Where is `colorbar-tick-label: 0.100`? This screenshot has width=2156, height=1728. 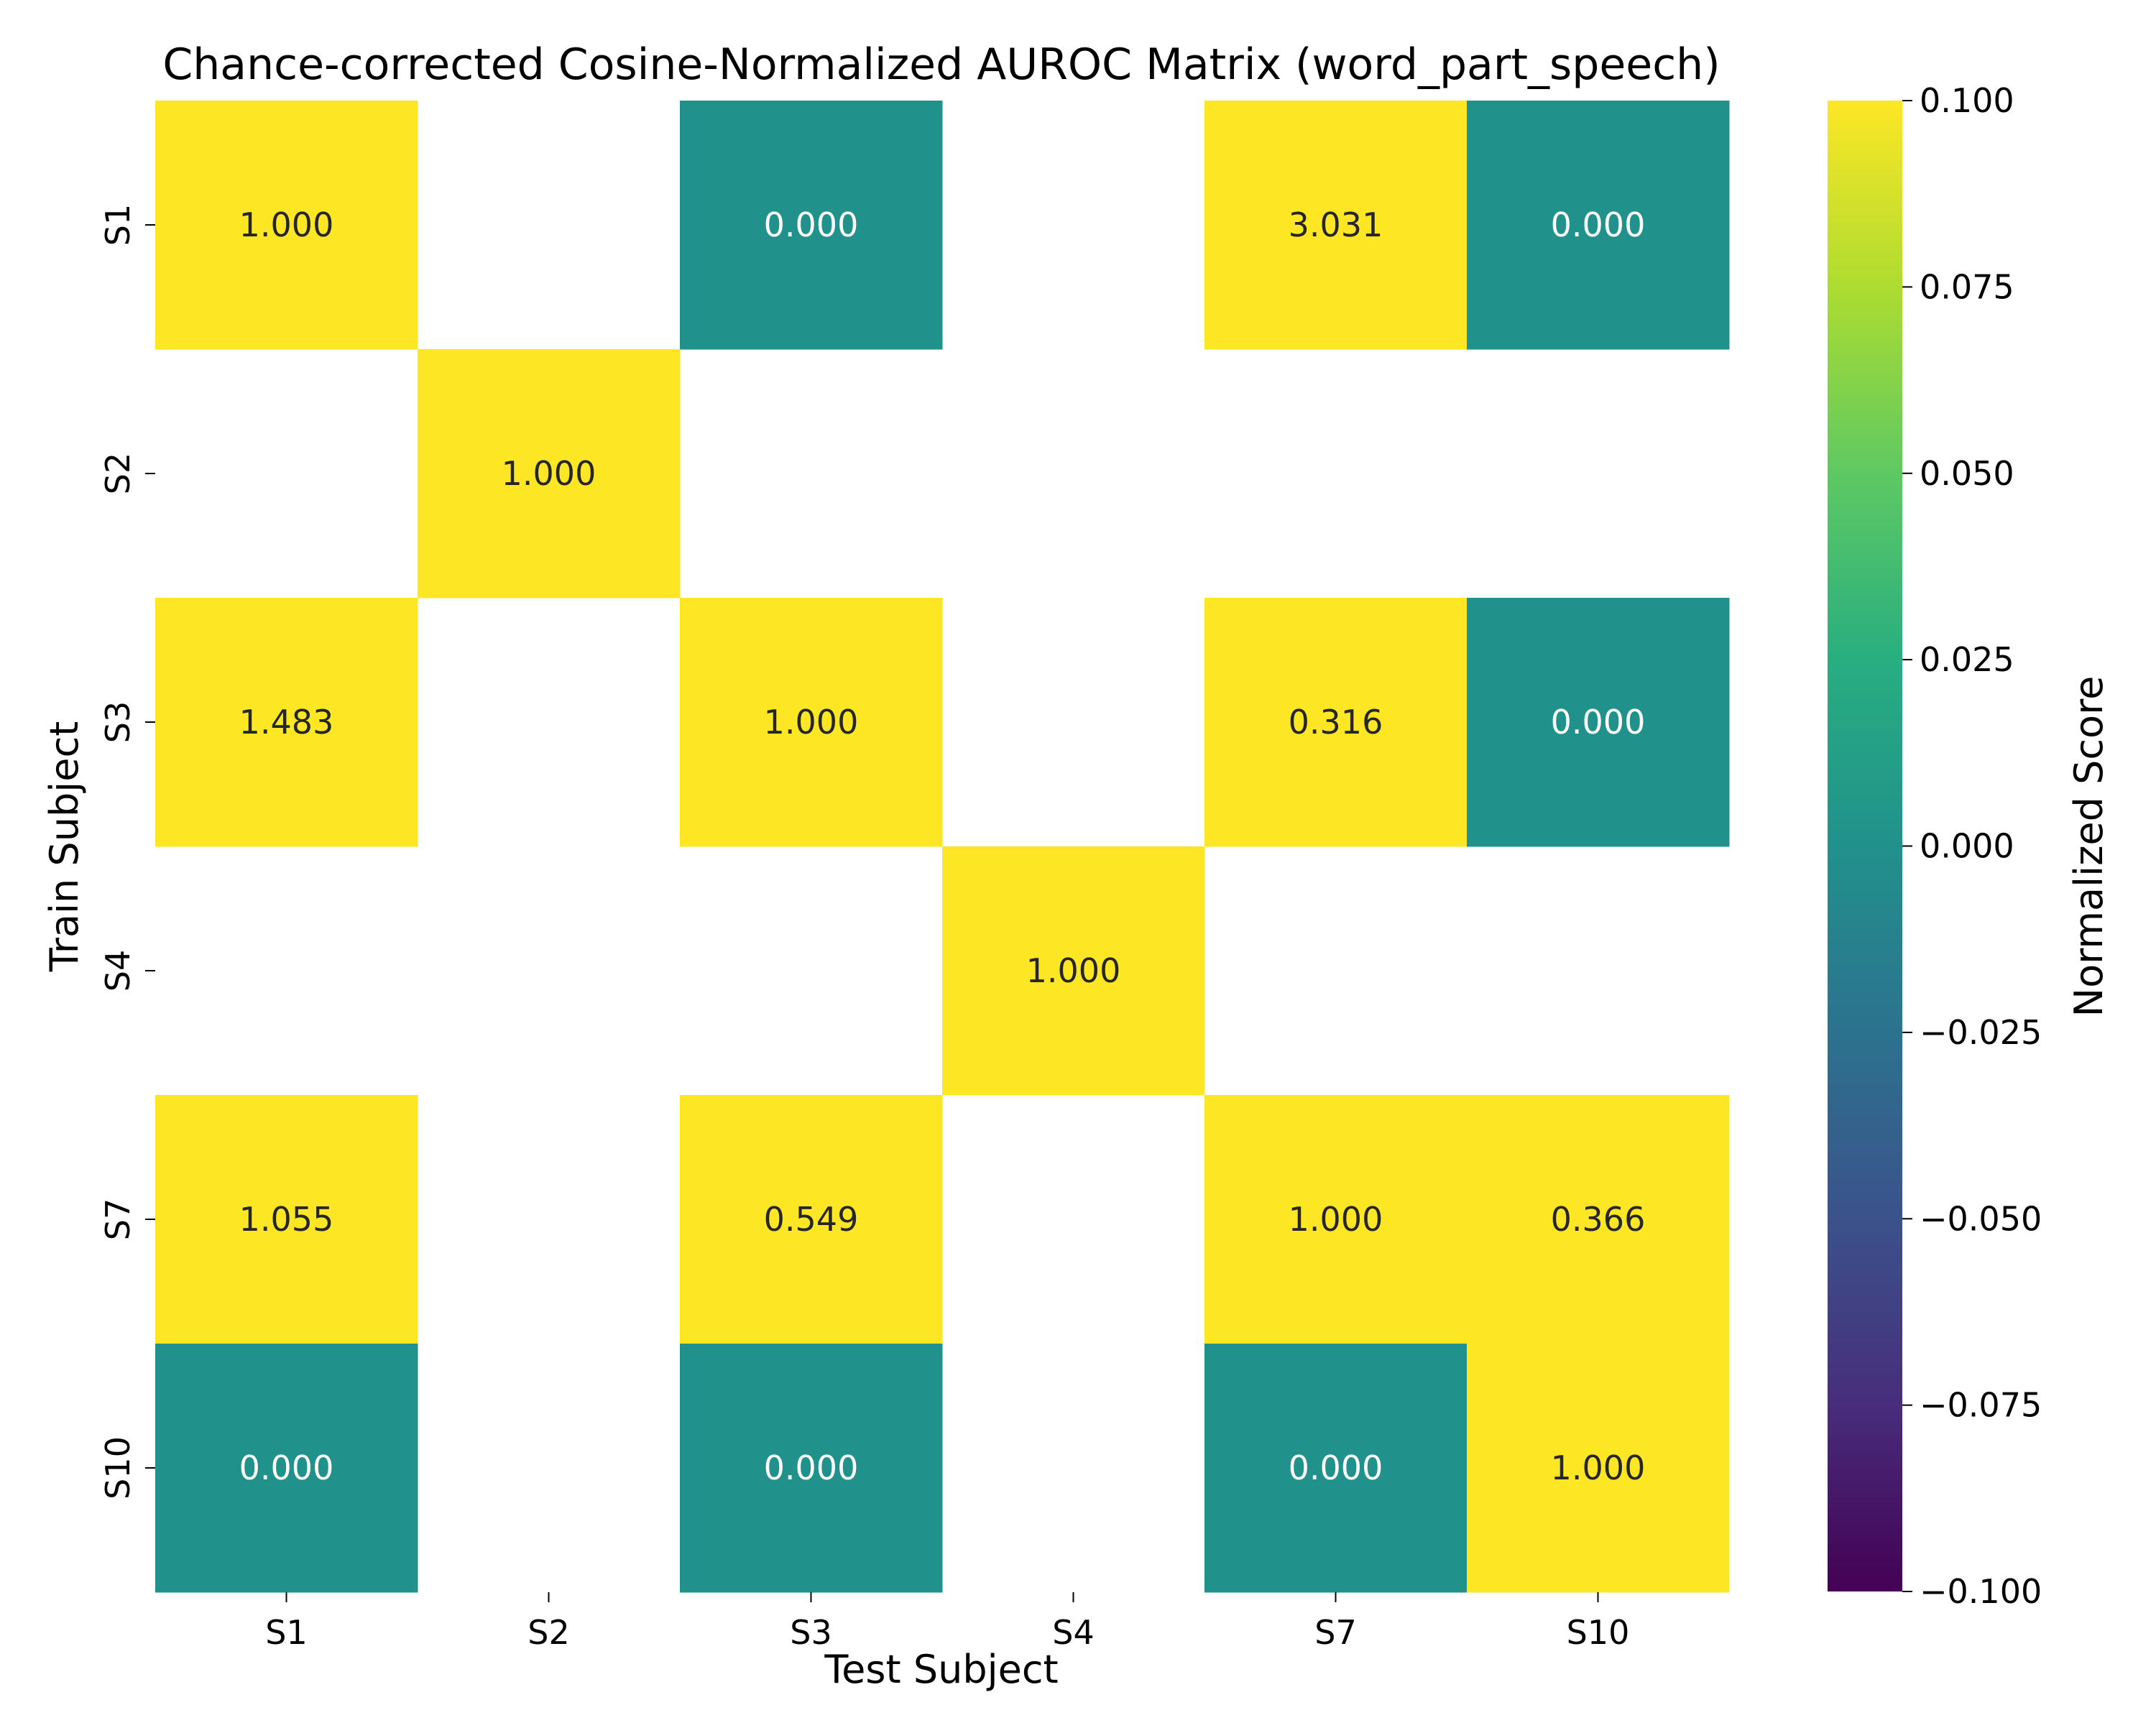
colorbar-tick-label: 0.100 is located at coordinates (1967, 101).